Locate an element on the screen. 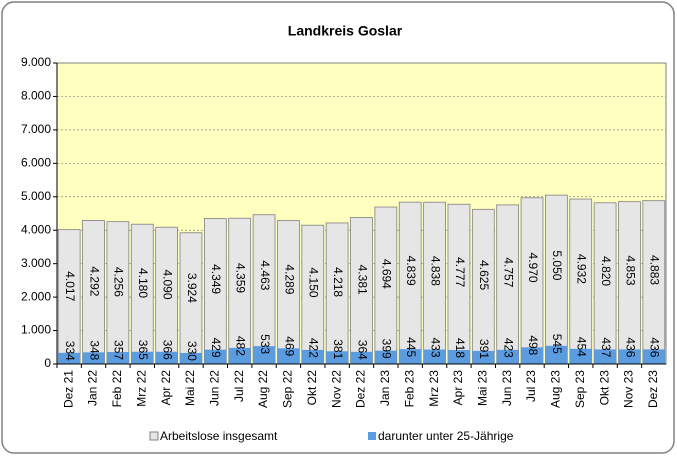  x-tick-label: Apr 22 is located at coordinates (166, 388).